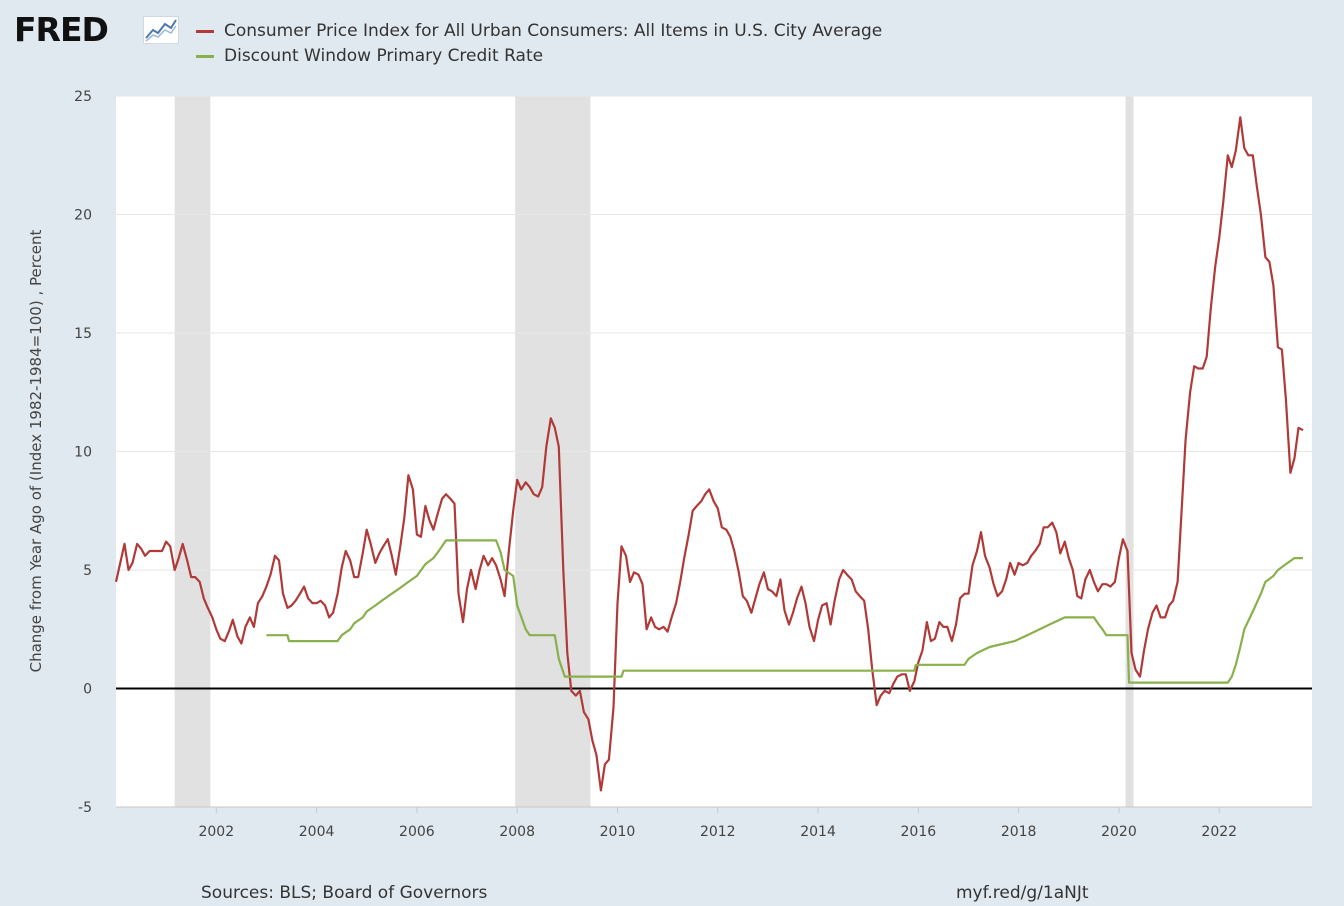 The image size is (1344, 906). I want to click on y-tick-label: 25, so click(83, 97).